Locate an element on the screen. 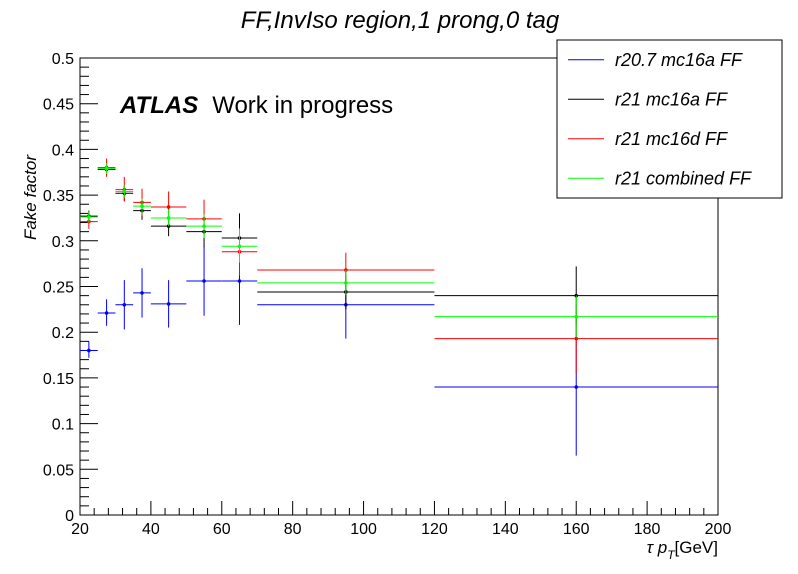 This screenshot has width=798, height=574. x-tick-label: 40 is located at coordinates (151, 529).